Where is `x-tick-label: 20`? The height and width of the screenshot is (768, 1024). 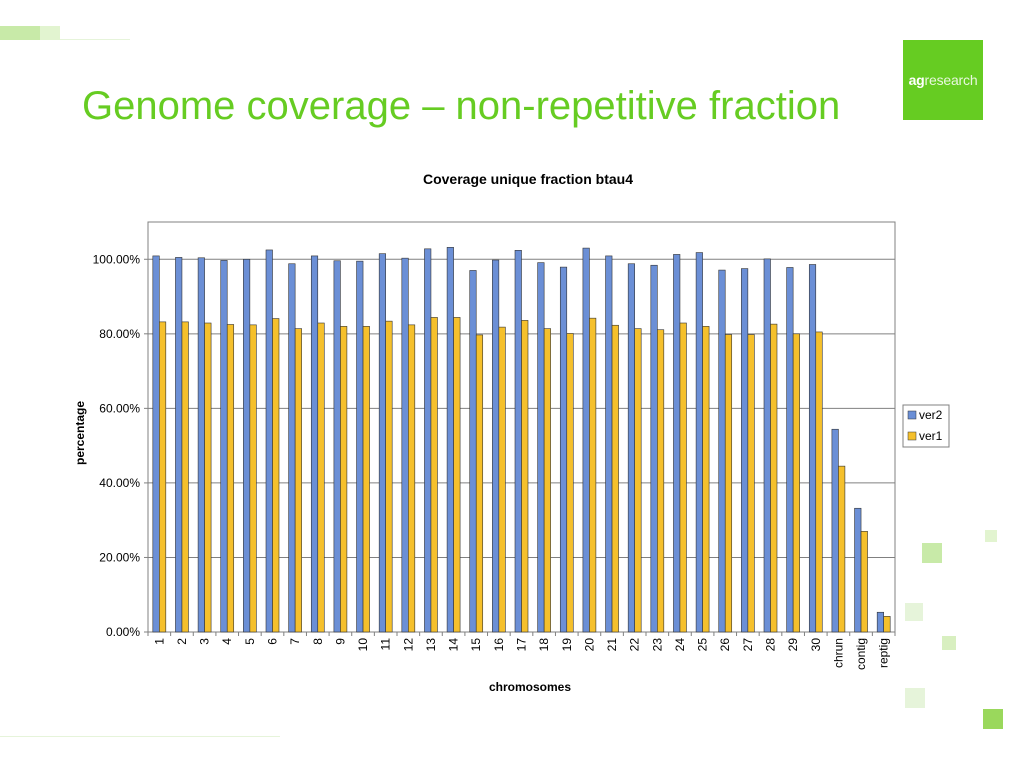 x-tick-label: 20 is located at coordinates (589, 645).